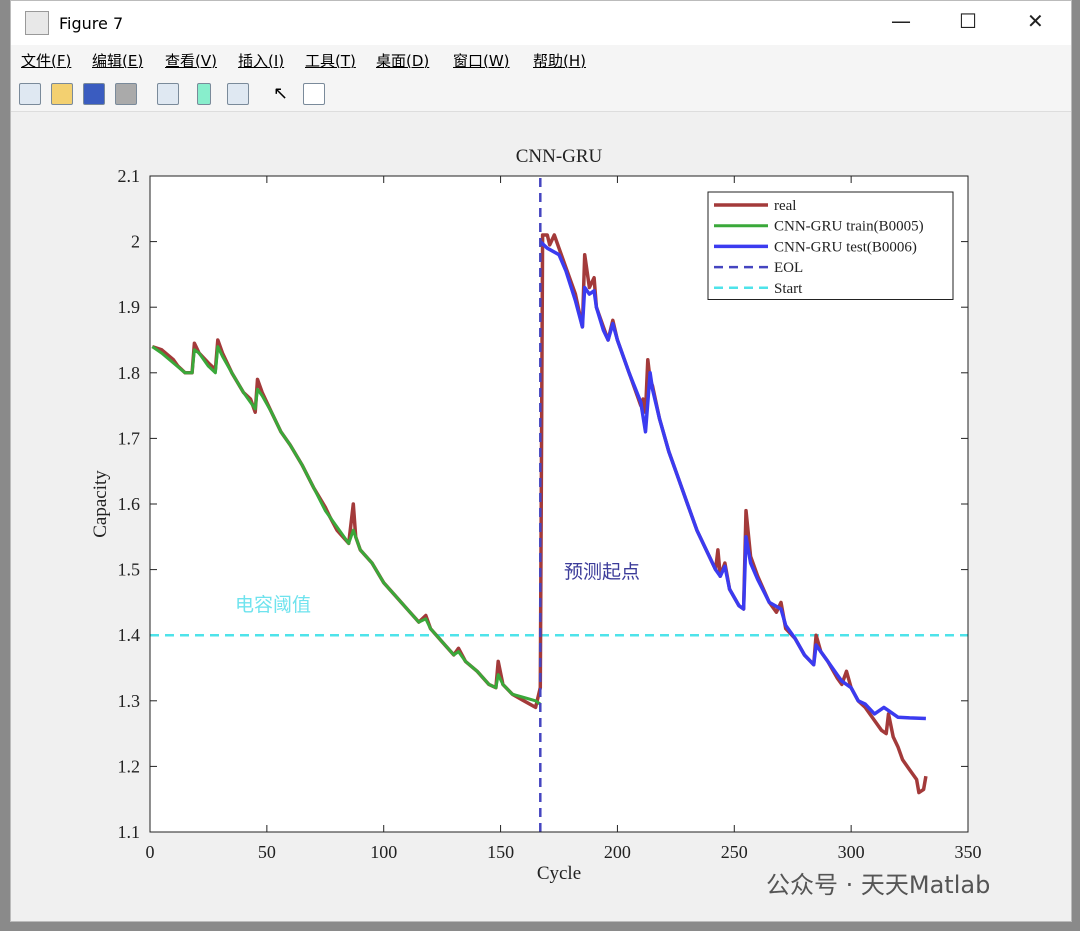 This screenshot has height=931, width=1080. What do you see at coordinates (129, 570) in the screenshot?
I see `y-tick-label: 1.5` at bounding box center [129, 570].